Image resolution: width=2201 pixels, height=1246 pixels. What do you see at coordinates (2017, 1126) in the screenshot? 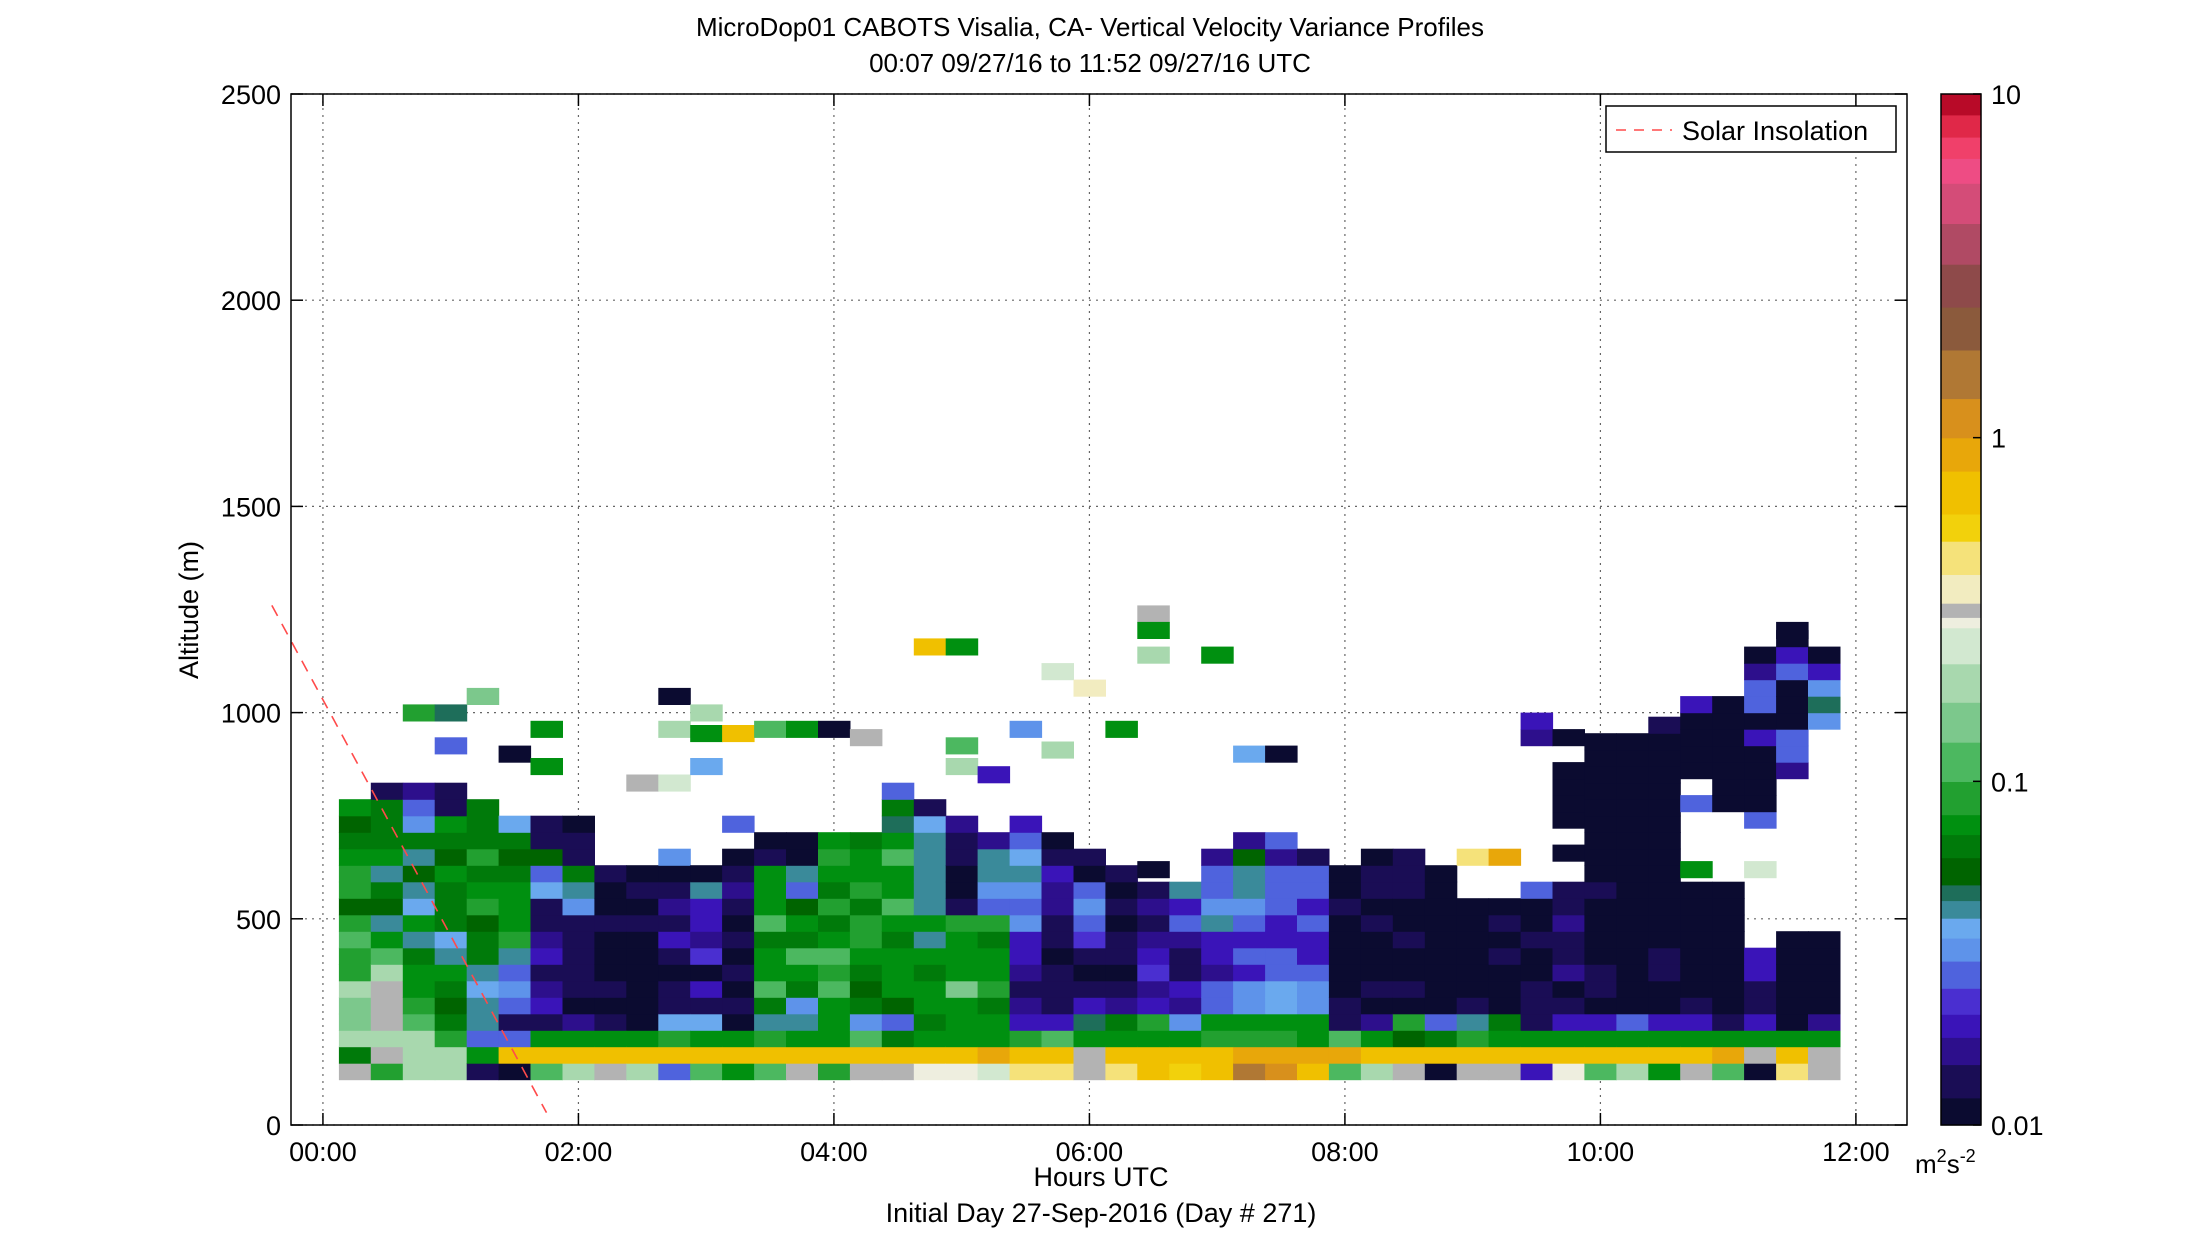
I see `colorbar-tick-label: 0.01` at bounding box center [2017, 1126].